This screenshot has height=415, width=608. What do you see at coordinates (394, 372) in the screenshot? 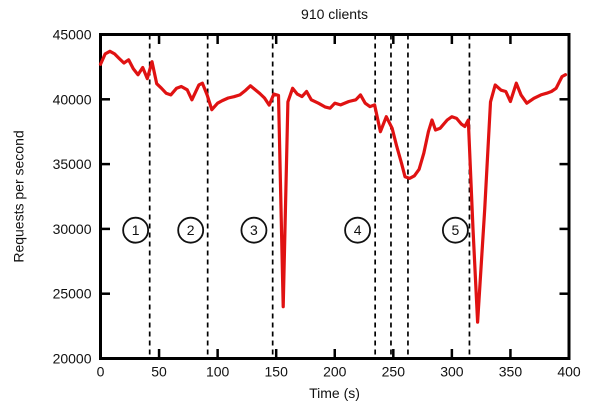
I see `x-tick-label: 250` at bounding box center [394, 372].